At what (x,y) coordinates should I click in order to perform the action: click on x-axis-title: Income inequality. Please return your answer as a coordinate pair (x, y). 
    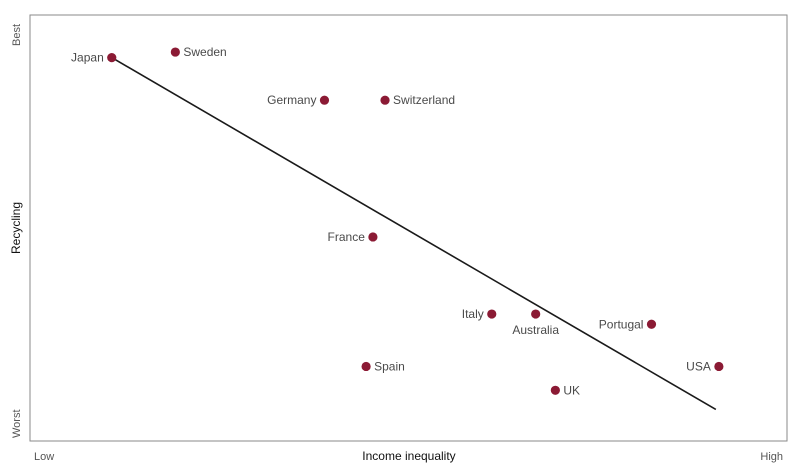
    Looking at the image, I should click on (408, 456).